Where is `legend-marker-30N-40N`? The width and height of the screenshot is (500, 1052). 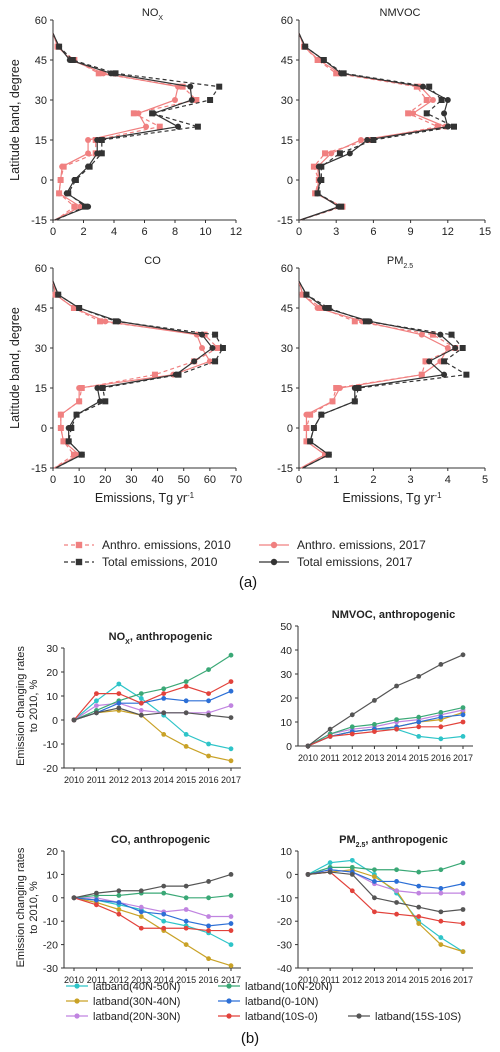 legend-marker-30N-40N is located at coordinates (77, 1001).